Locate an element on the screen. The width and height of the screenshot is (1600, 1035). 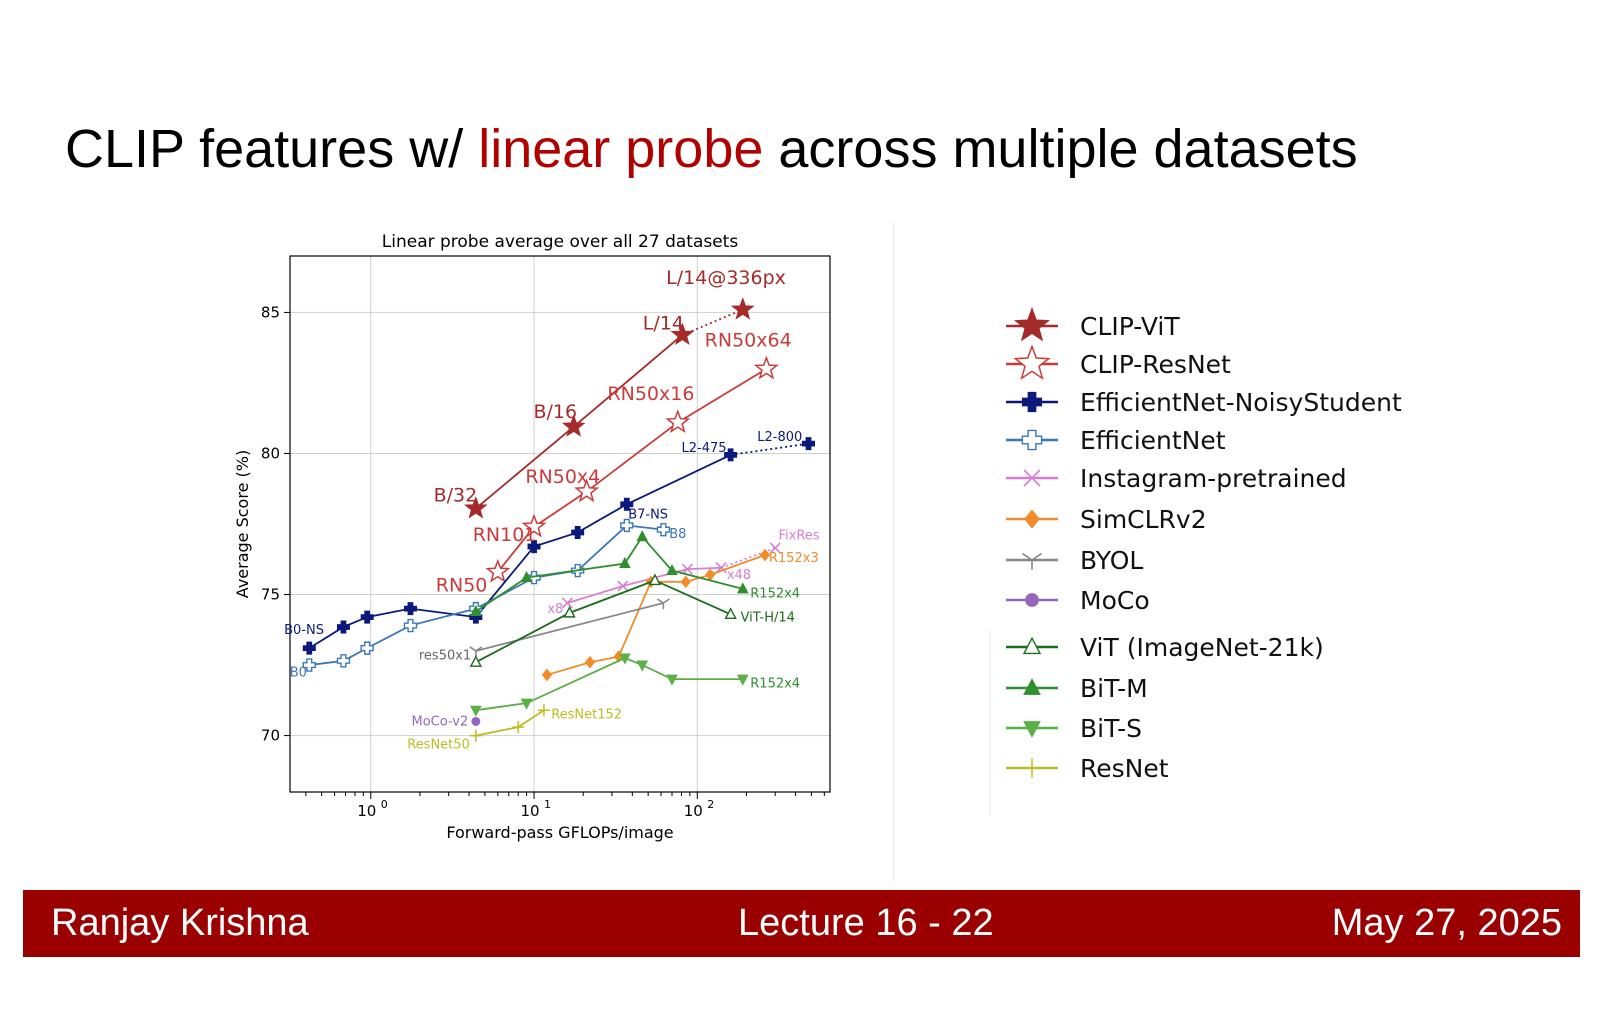
legend-label: BiT-S is located at coordinates (1111, 728).